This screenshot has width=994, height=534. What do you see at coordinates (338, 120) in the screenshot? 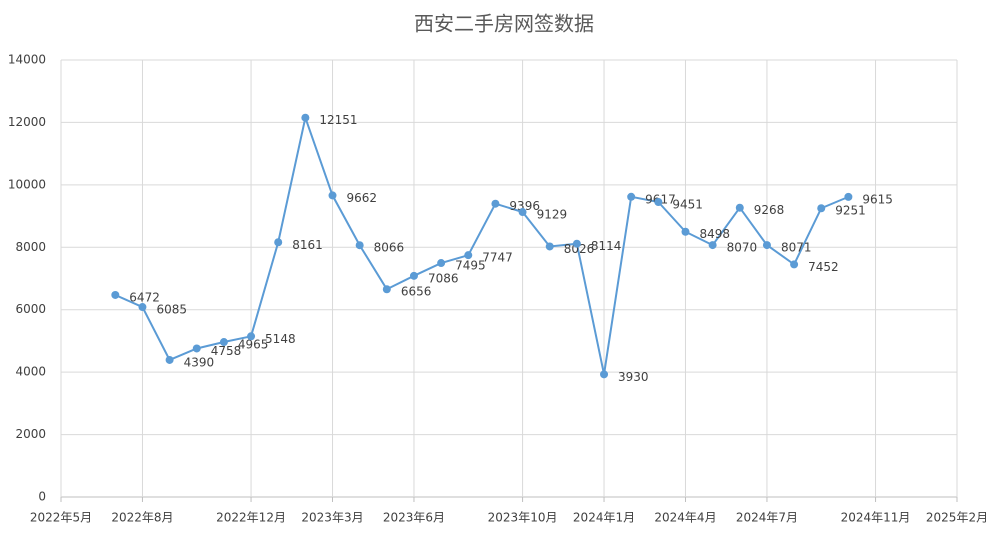
I see `data-label: 12151` at bounding box center [338, 120].